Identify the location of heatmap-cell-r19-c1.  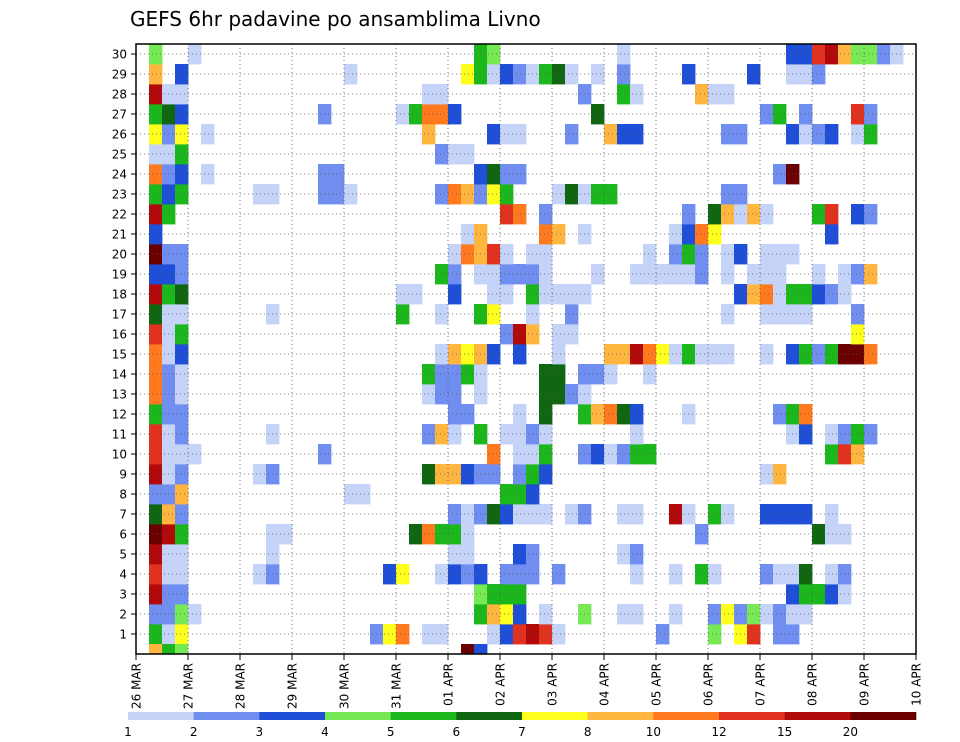
(156, 274).